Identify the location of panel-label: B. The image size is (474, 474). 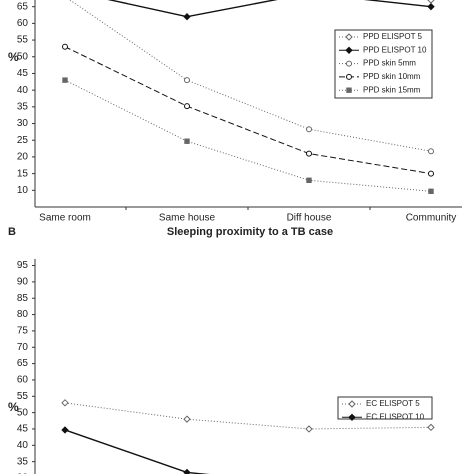
(12, 232).